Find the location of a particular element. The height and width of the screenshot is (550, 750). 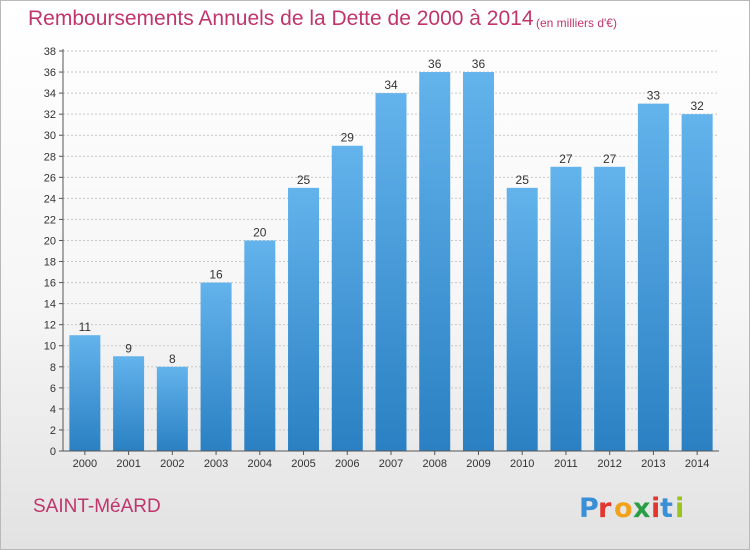

bar-2008 is located at coordinates (435, 261).